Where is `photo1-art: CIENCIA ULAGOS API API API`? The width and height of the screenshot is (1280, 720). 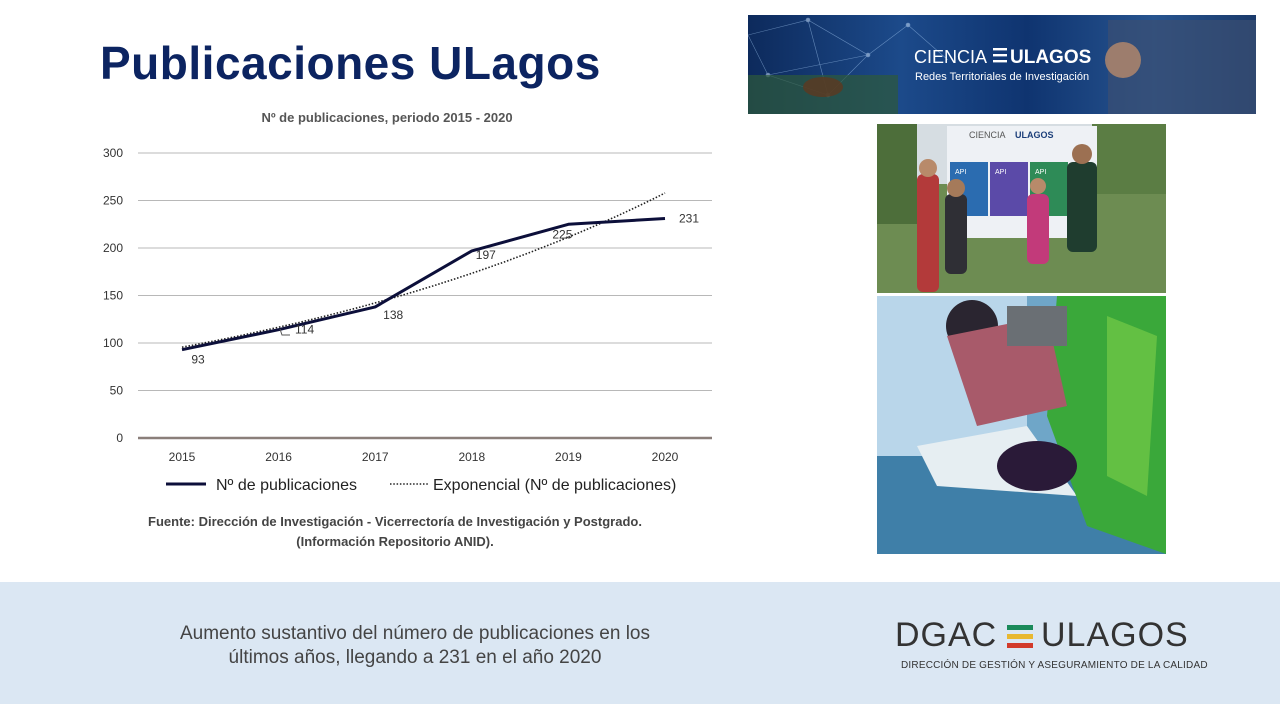
photo1-art: CIENCIA ULAGOS API API API is located at coordinates (1021, 208).